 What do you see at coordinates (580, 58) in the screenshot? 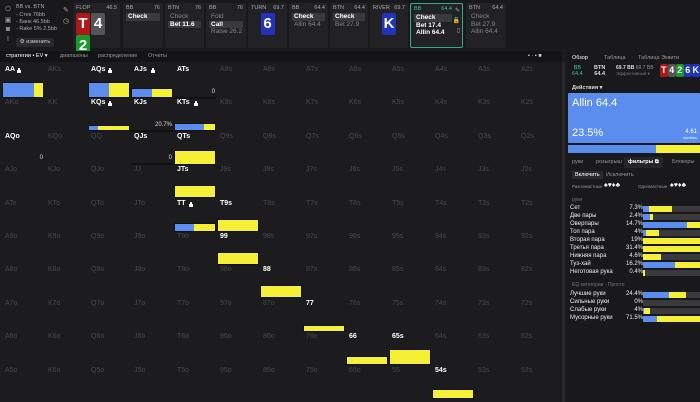
I see `tab-overview: Обзор` at bounding box center [580, 58].